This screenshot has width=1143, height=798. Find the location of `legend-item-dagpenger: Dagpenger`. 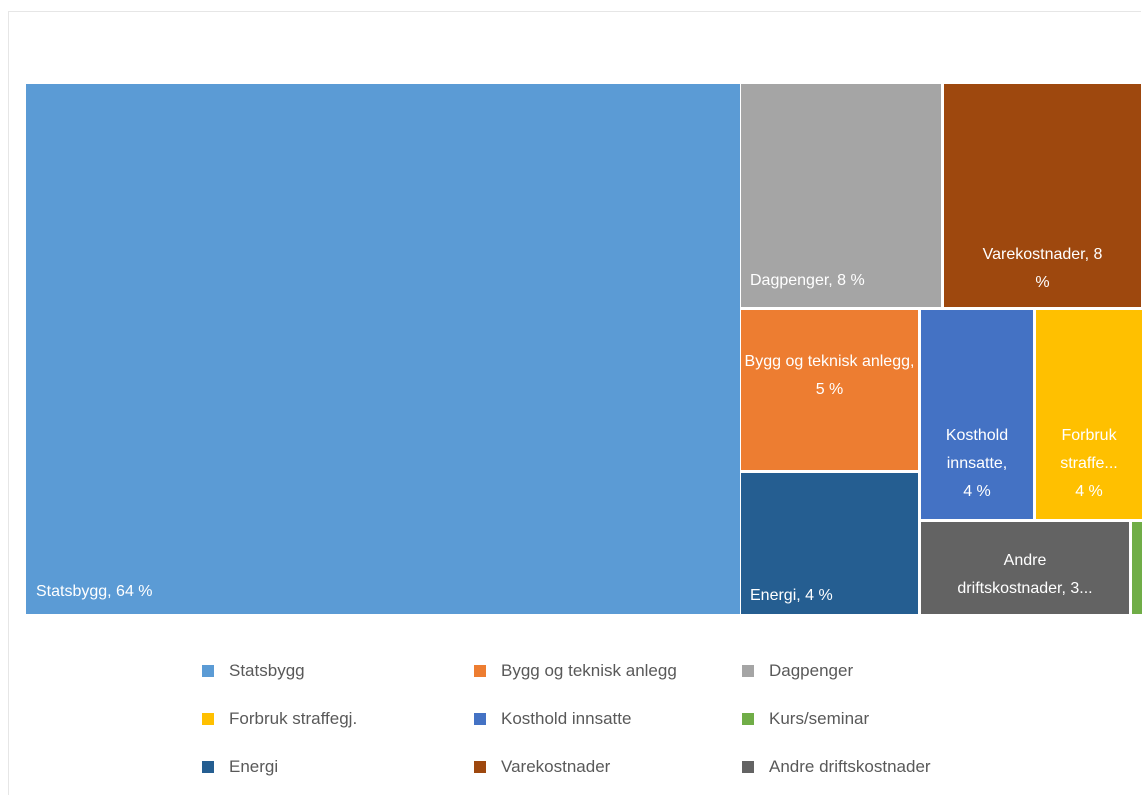

legend-item-dagpenger: Dagpenger is located at coordinates (797, 671).